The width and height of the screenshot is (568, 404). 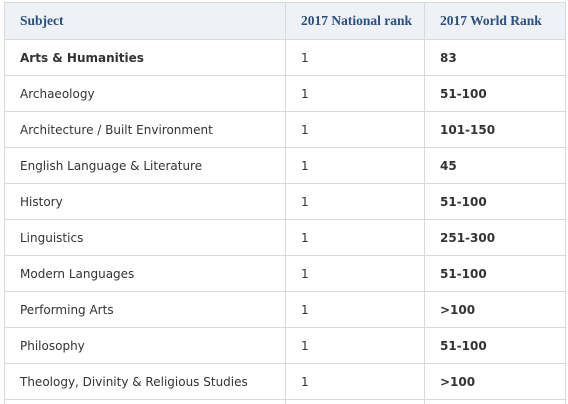 I want to click on world-rank-cell: 45, so click(x=495, y=166).